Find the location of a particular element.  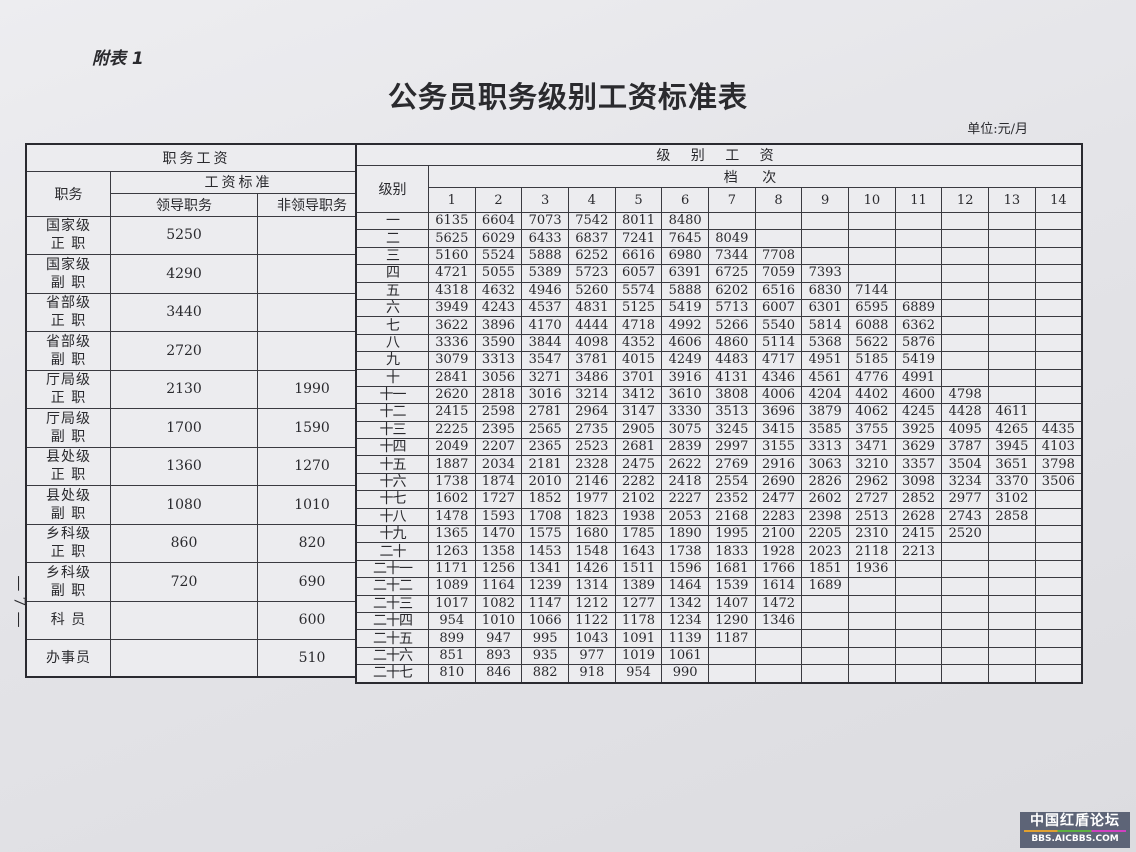

table-row: 三 5160 5524 5888 6252 6616 6980 7344 7708 is located at coordinates (719, 256).